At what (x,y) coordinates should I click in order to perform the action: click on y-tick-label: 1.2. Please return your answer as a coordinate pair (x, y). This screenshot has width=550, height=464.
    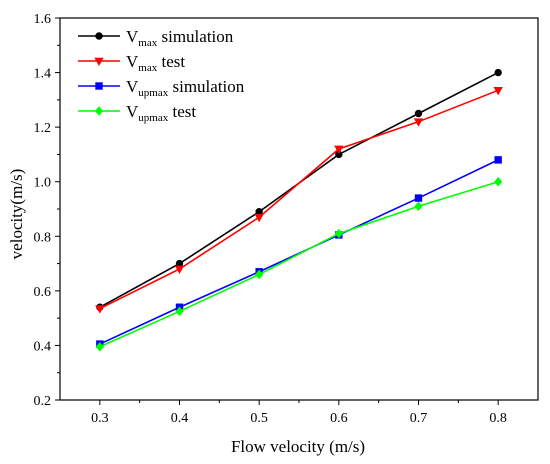
    Looking at the image, I should click on (43, 128).